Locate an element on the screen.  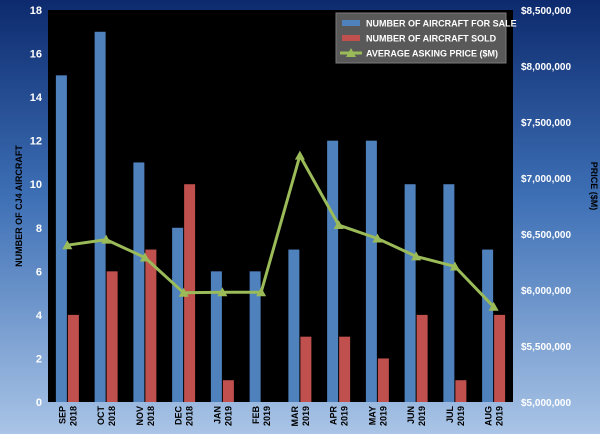
x-tick-label: JUN 2019 is located at coordinates (416, 416).